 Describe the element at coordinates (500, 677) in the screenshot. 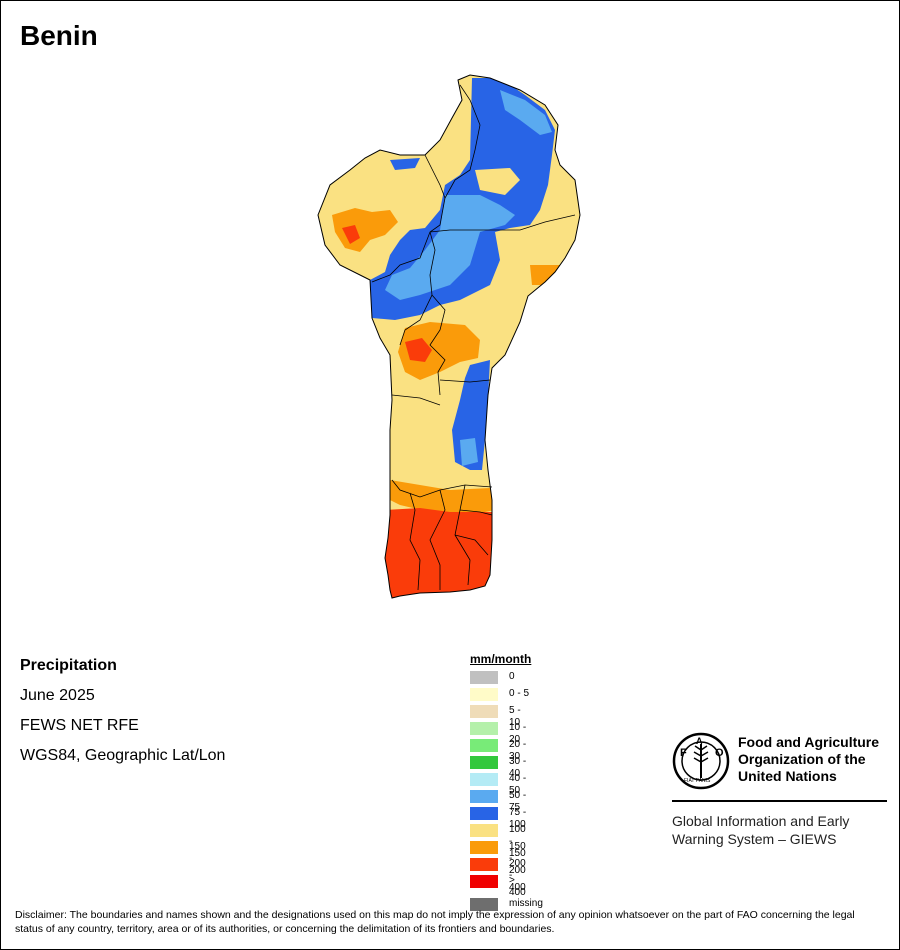

I see `legend-item: 0` at that location.